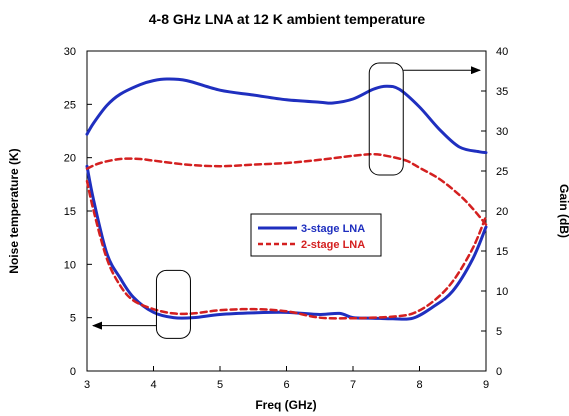 Image resolution: width=569 pixels, height=416 pixels. I want to click on y-left-tick-label: 5, so click(73, 319).